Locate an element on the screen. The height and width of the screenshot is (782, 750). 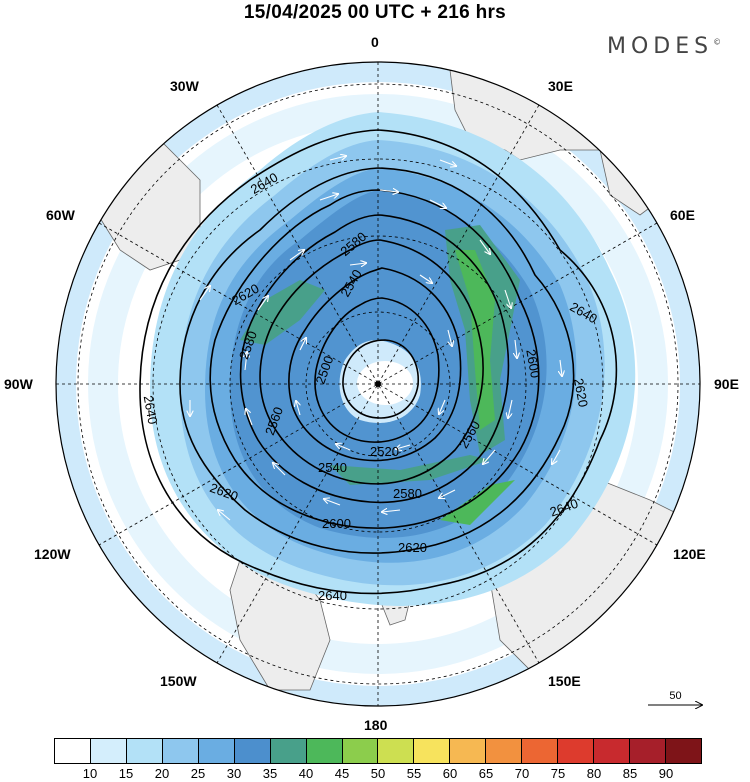
colorbar is located at coordinates (378, 751).